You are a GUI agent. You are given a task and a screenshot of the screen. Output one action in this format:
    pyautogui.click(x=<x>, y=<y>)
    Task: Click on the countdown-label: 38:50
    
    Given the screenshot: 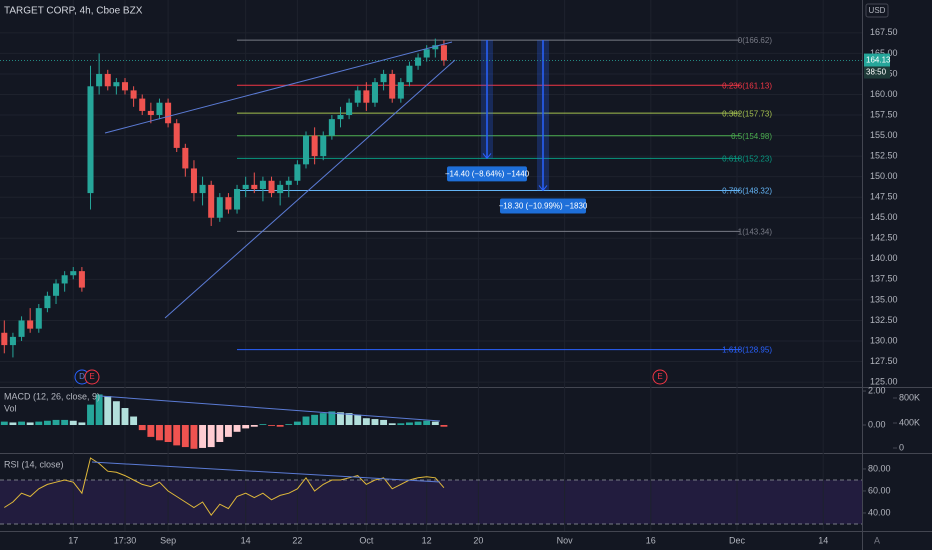 What is the action you would take?
    pyautogui.click(x=876, y=72)
    